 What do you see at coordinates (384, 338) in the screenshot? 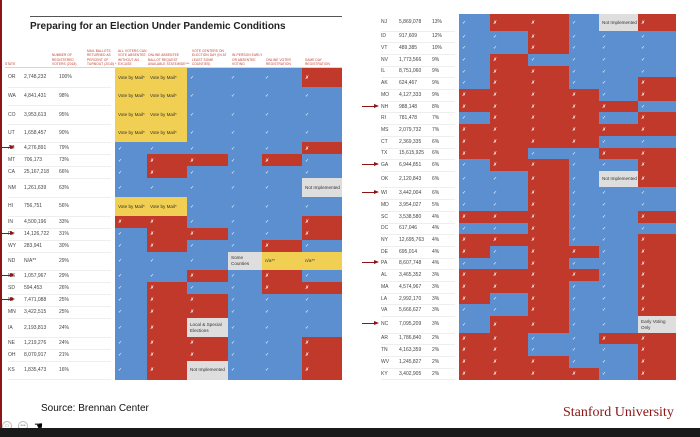
I see `state-code: AR` at bounding box center [384, 338].